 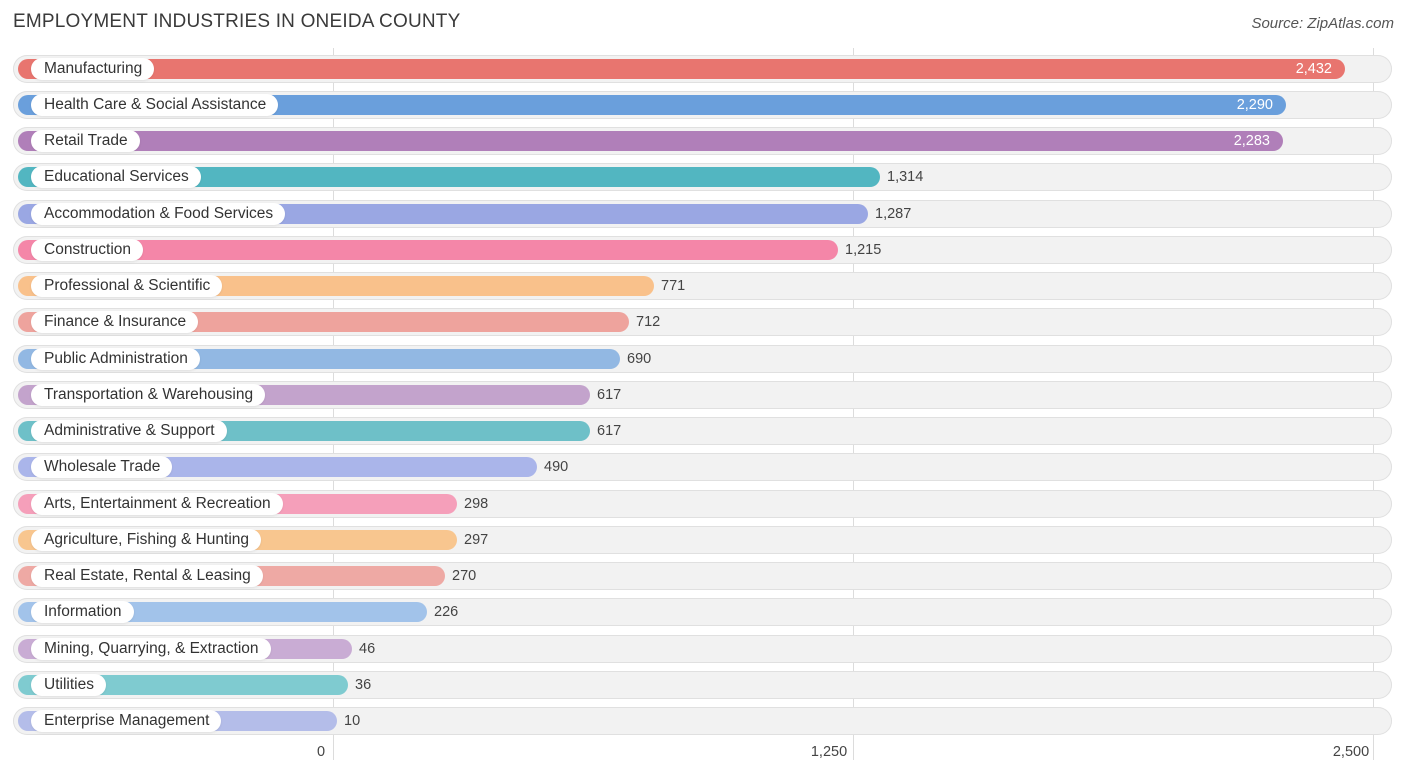 What do you see at coordinates (446, 612) in the screenshot?
I see `bar-value-label: 226` at bounding box center [446, 612].